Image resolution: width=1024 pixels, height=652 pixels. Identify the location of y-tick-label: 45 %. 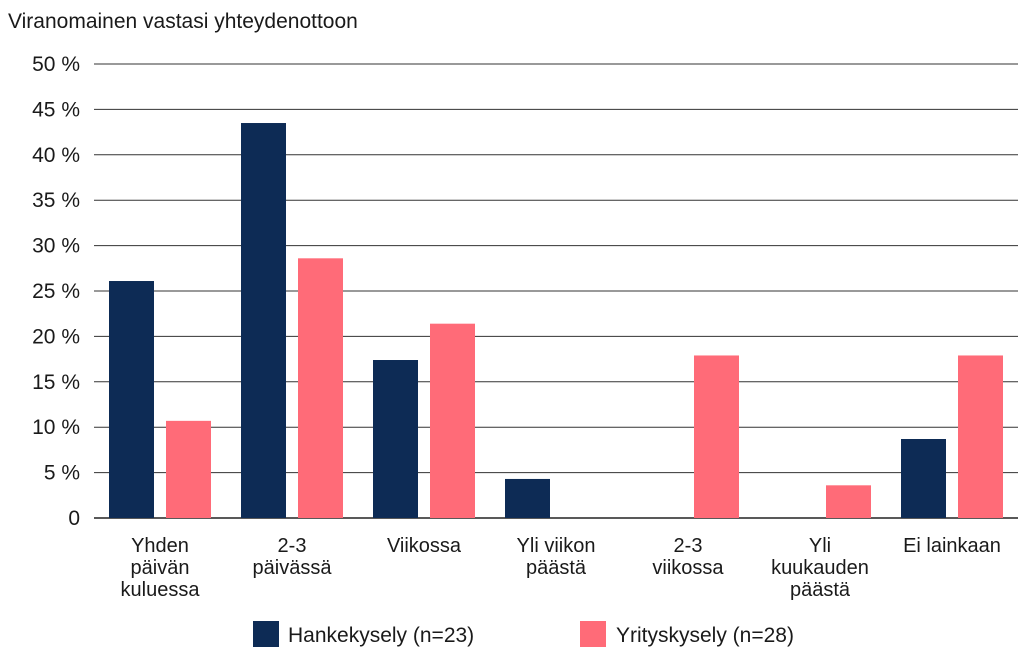
(56, 109).